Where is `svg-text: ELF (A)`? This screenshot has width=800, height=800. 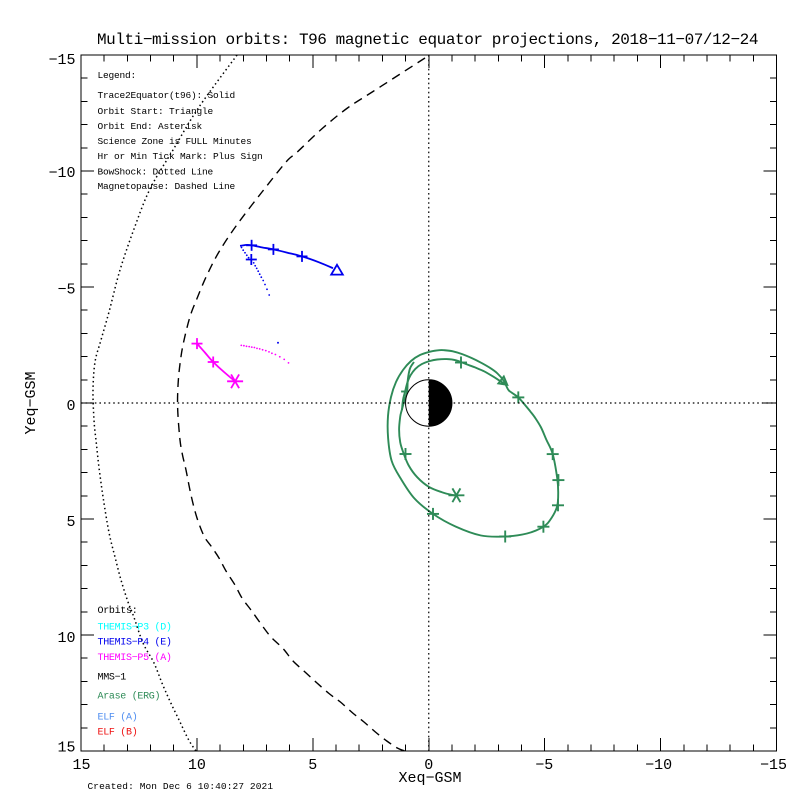
svg-text: ELF (A) is located at coordinates (118, 718).